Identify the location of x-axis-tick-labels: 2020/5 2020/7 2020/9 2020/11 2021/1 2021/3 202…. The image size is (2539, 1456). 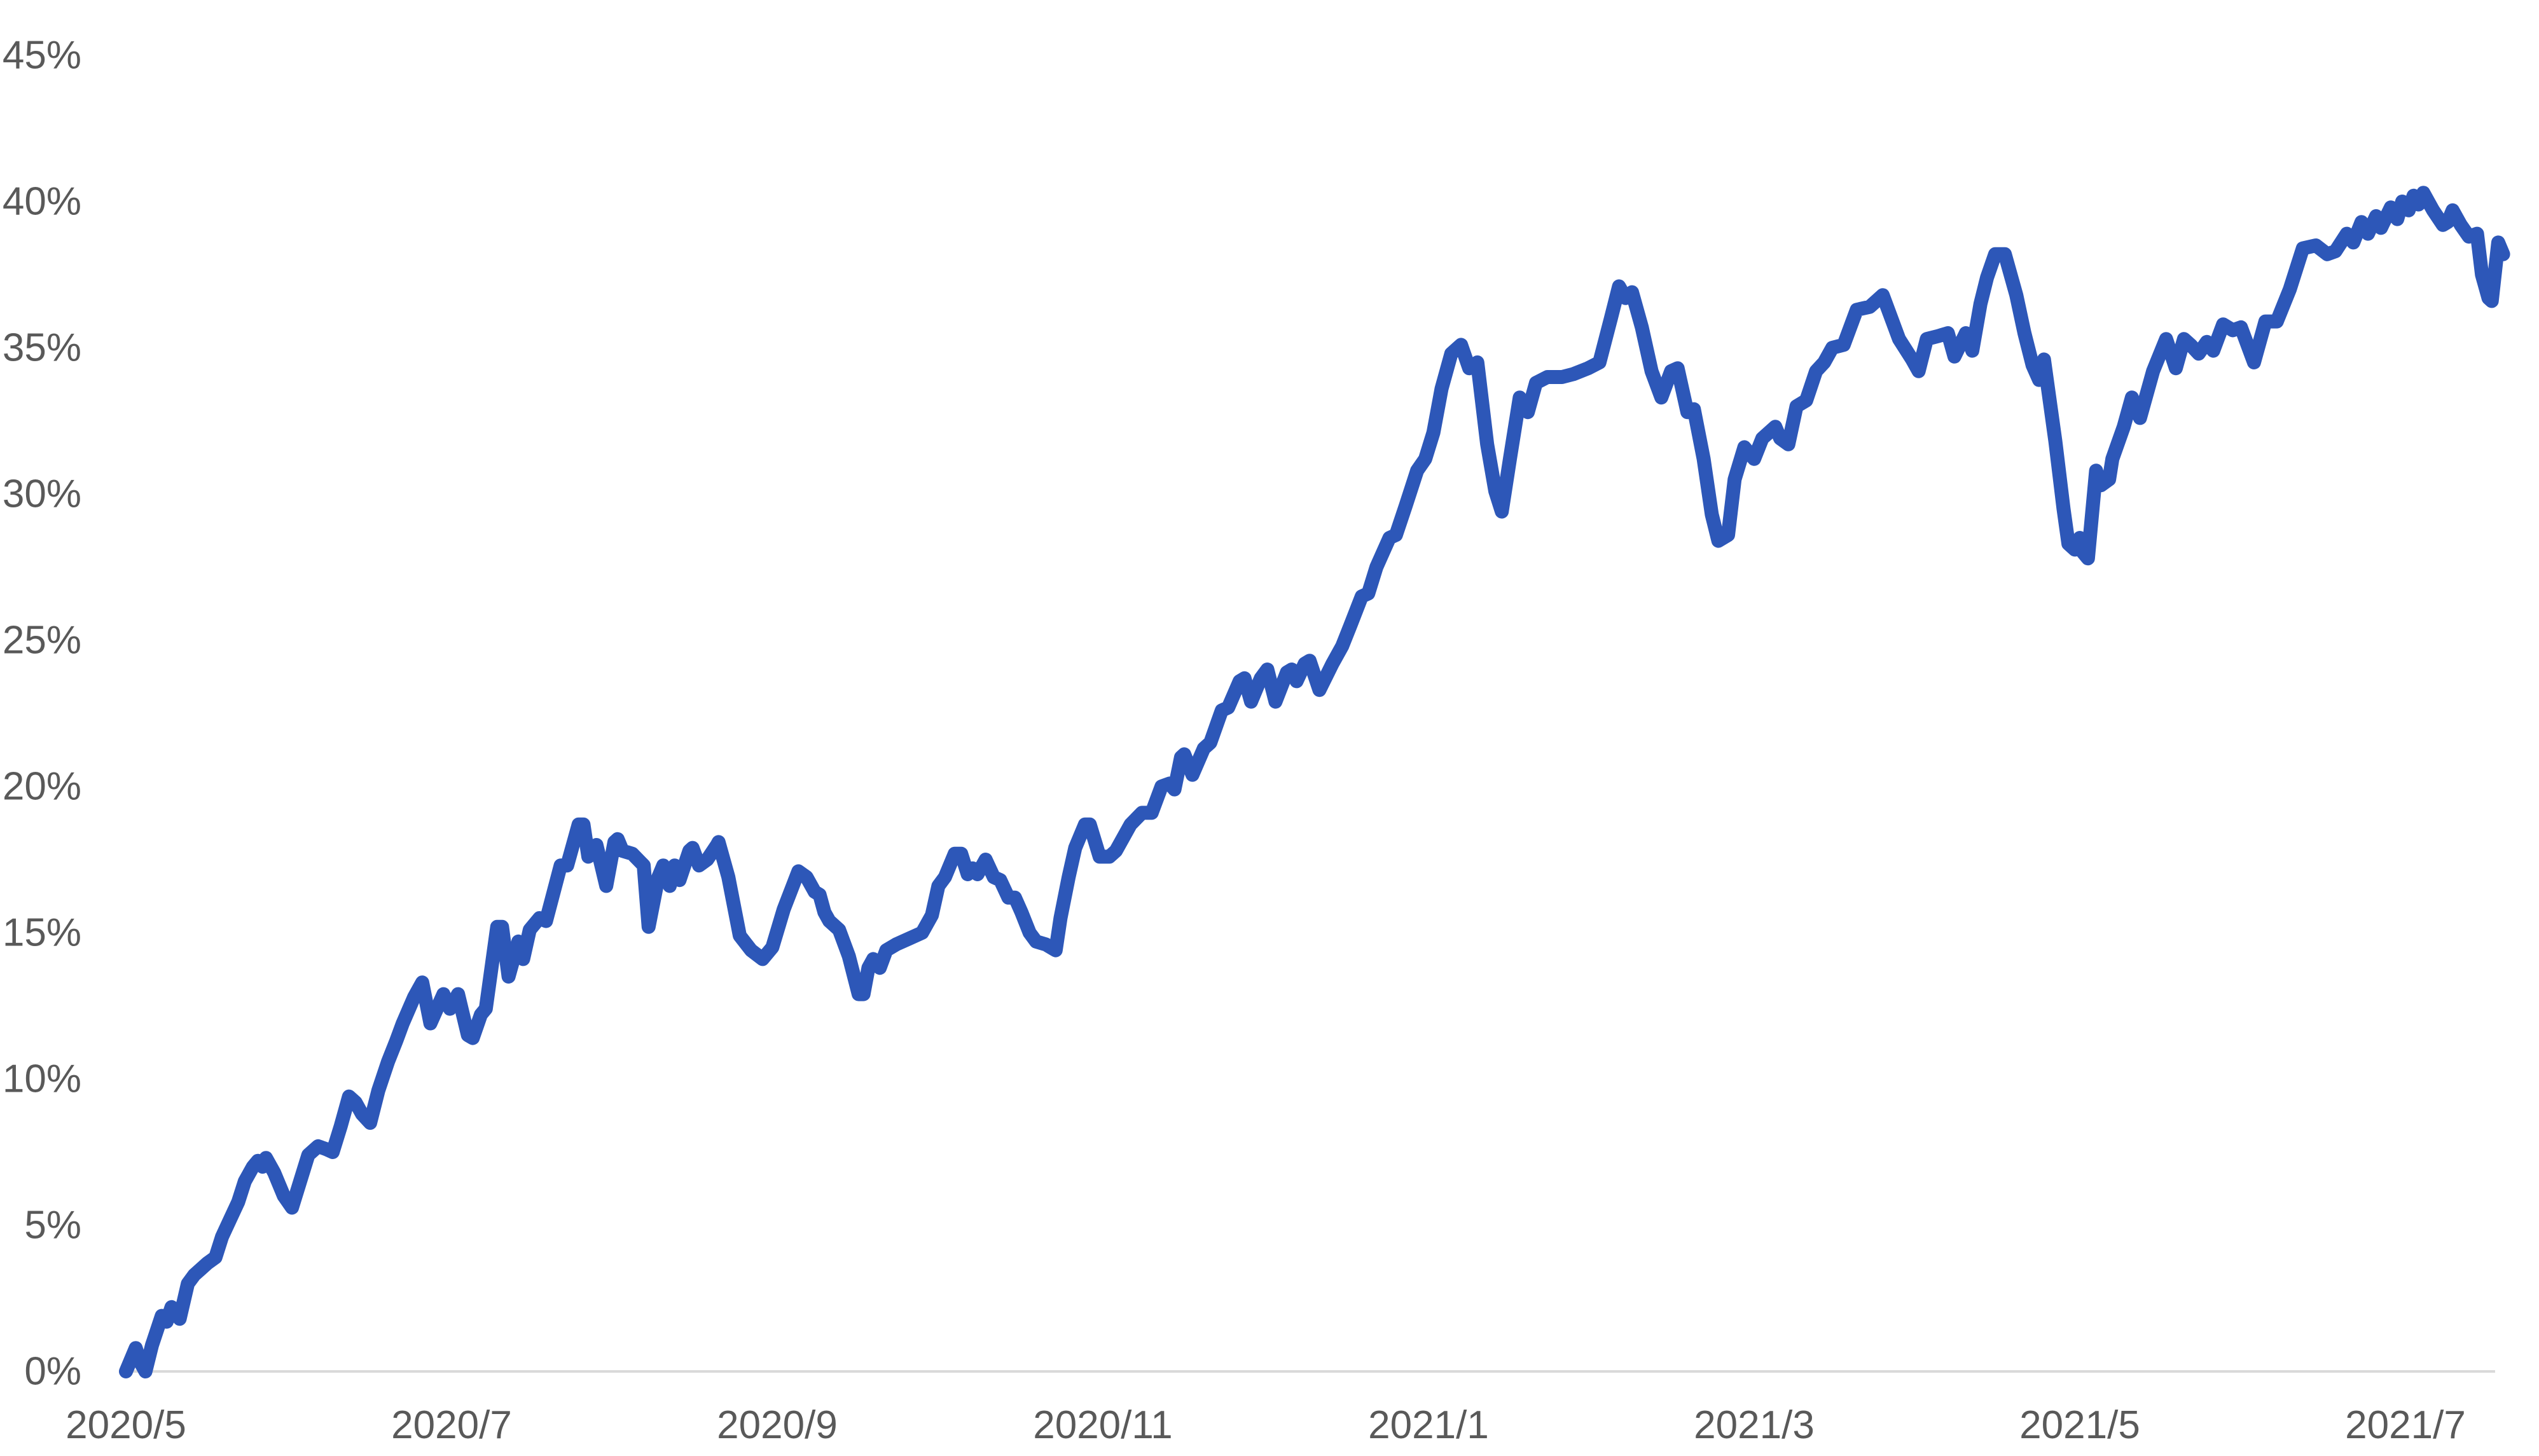
(1266, 1425).